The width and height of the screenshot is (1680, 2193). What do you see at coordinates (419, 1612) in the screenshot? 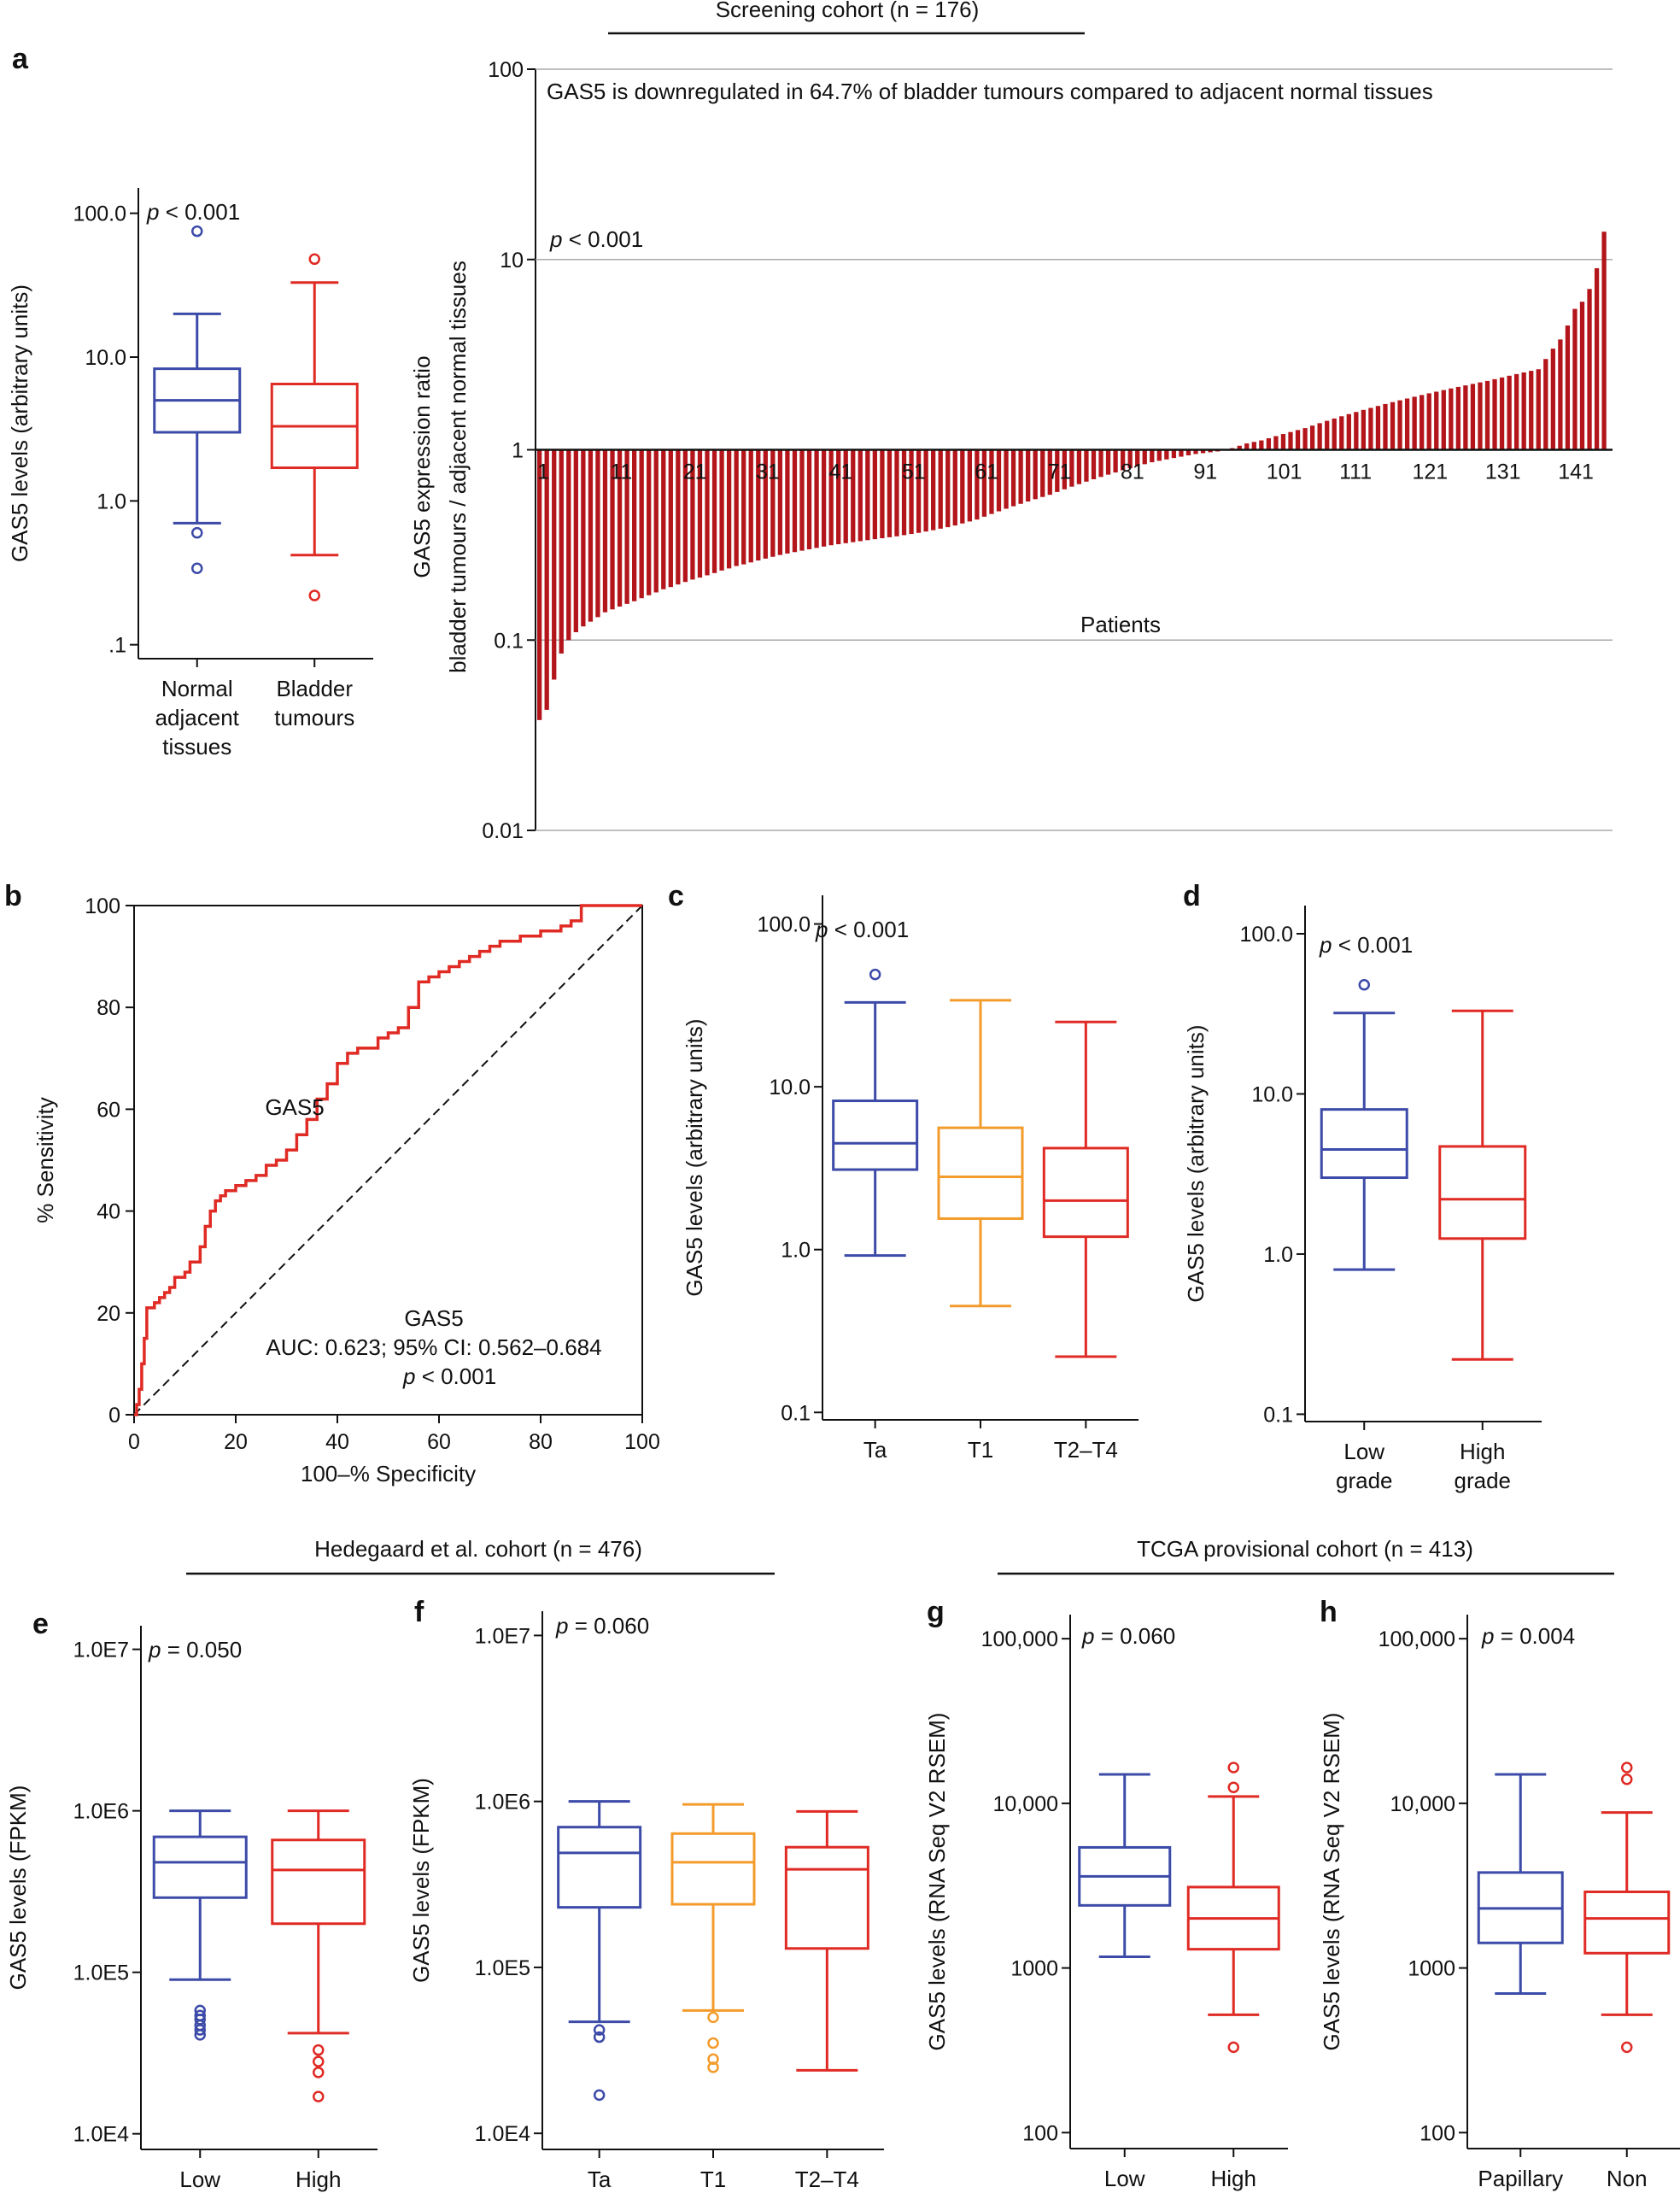
I see `panel-letter-f: f` at bounding box center [419, 1612].